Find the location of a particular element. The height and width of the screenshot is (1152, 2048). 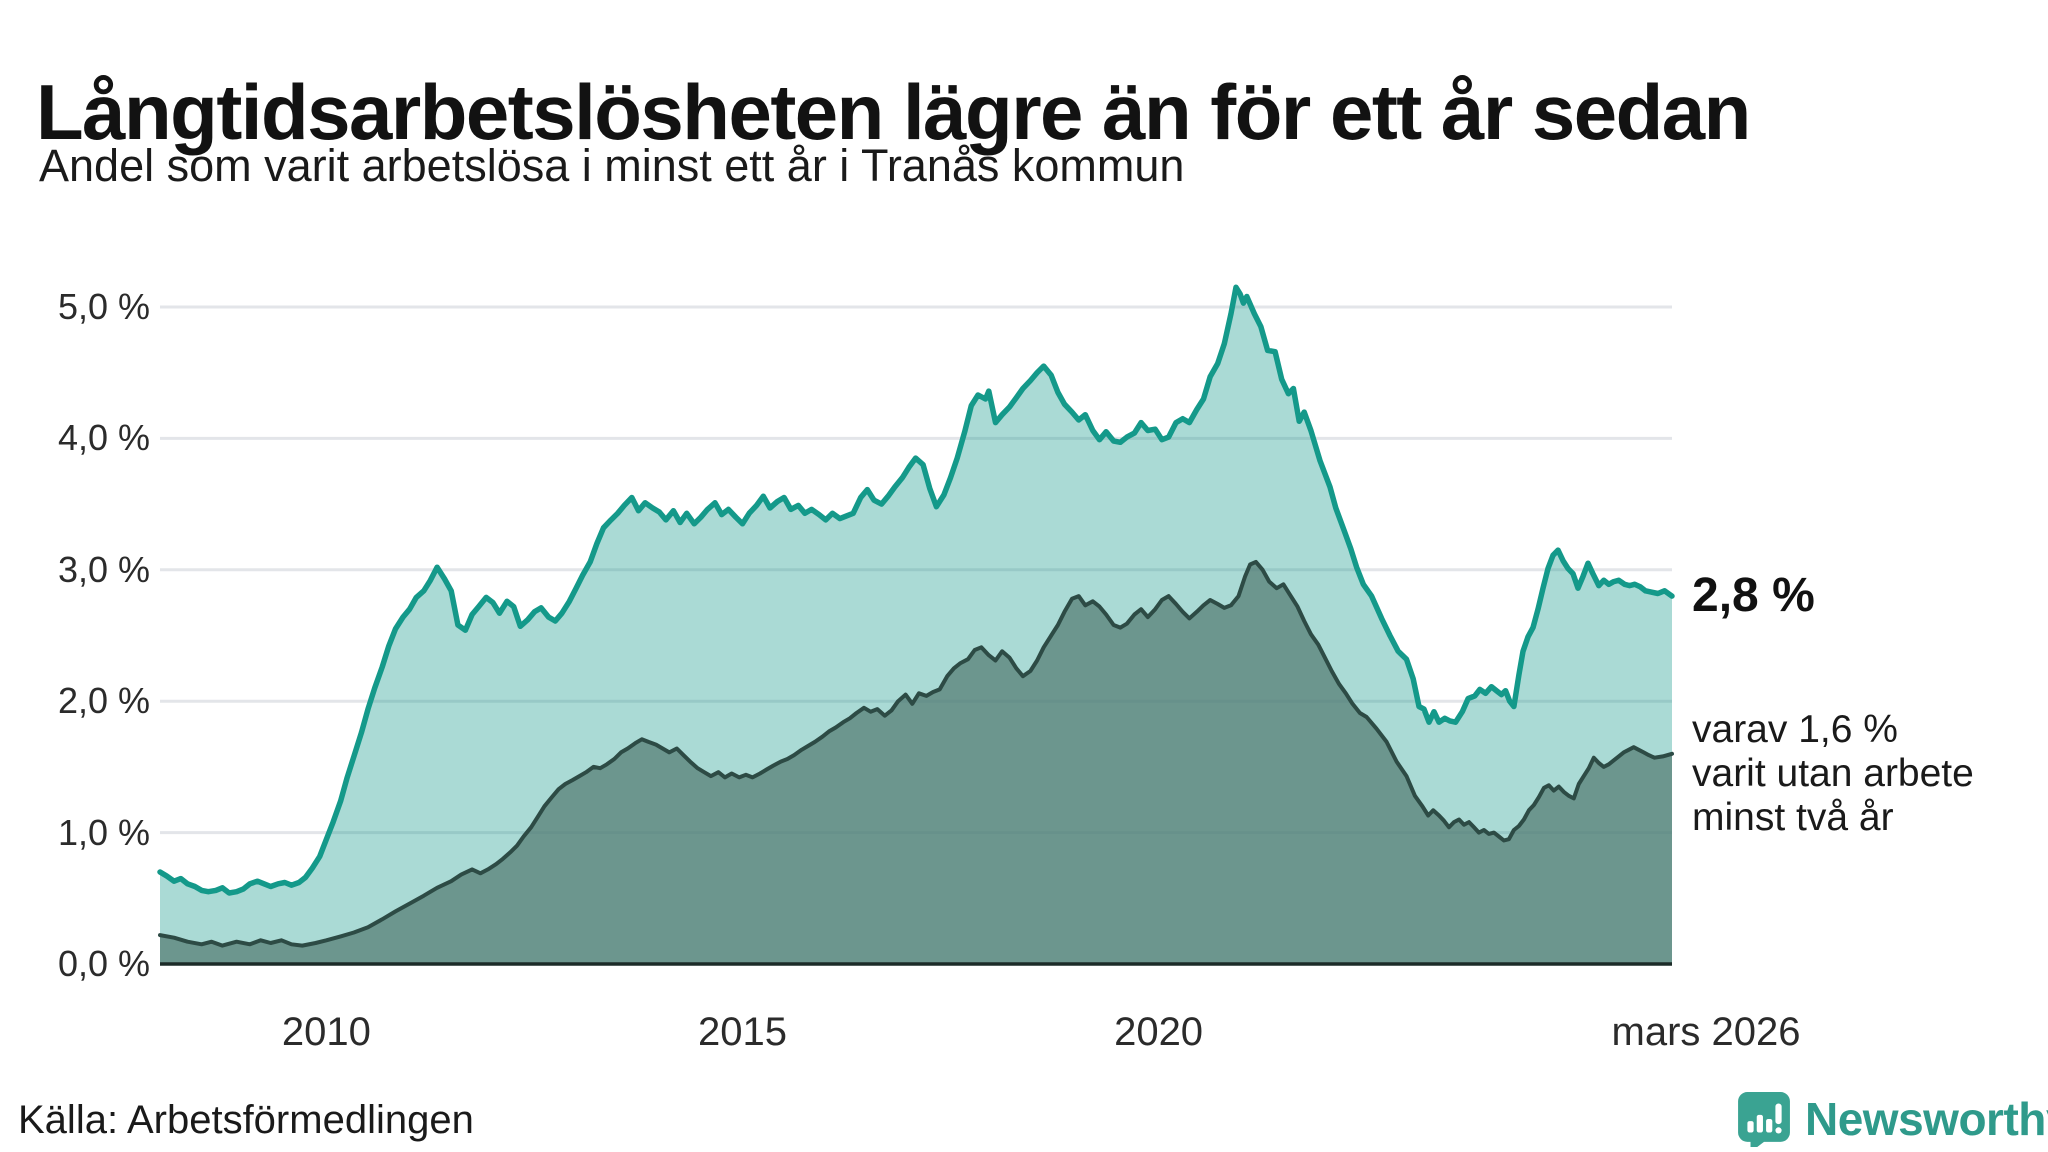

newsworthy-logo-icon is located at coordinates (1764, 1119).